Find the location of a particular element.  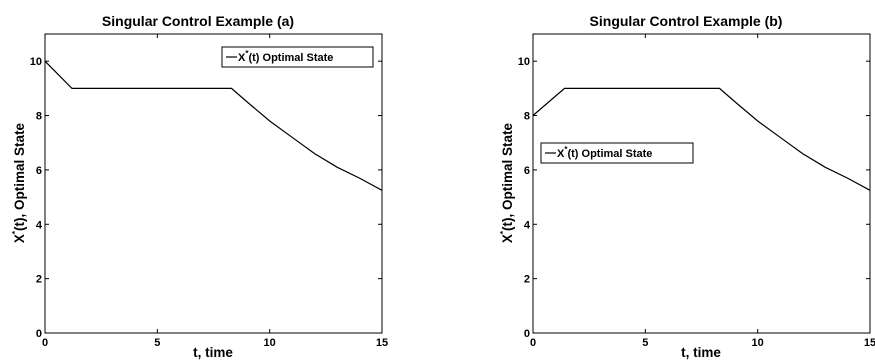

legend-box-b is located at coordinates (617, 153).